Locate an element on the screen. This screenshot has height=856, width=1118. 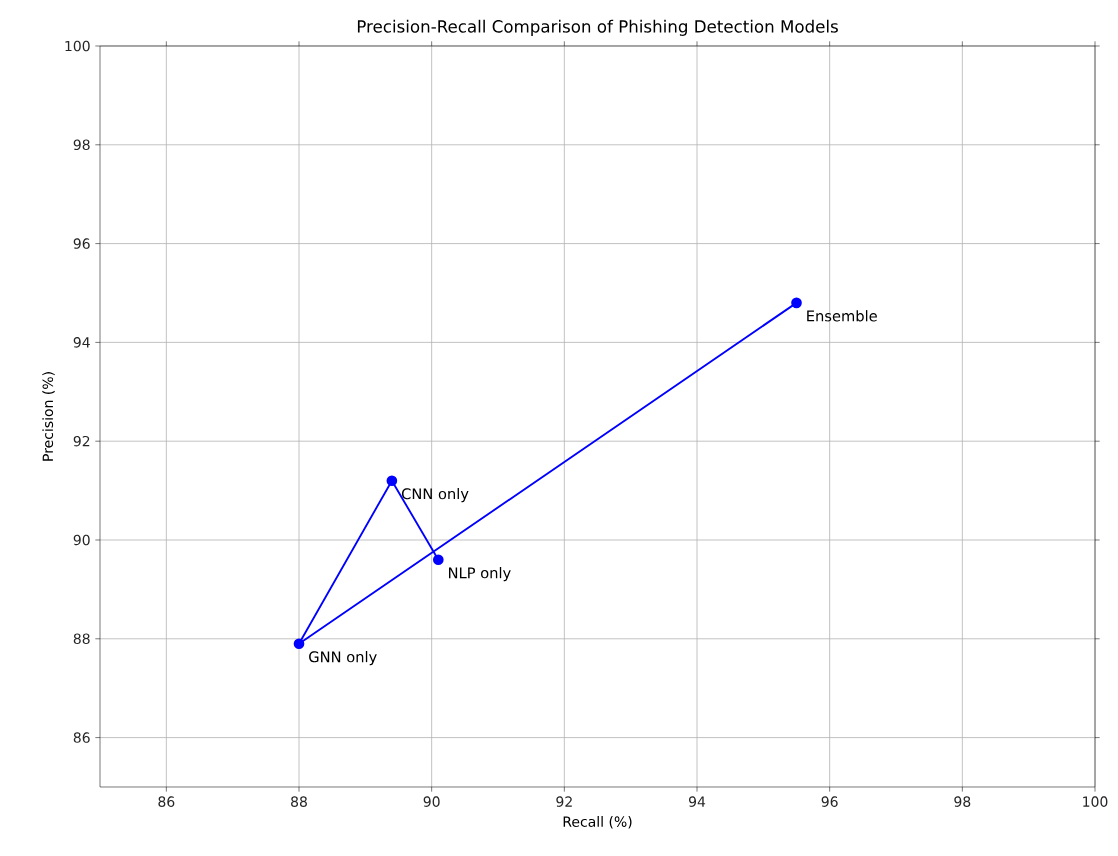
y-tick-label: 90 is located at coordinates (81, 540).